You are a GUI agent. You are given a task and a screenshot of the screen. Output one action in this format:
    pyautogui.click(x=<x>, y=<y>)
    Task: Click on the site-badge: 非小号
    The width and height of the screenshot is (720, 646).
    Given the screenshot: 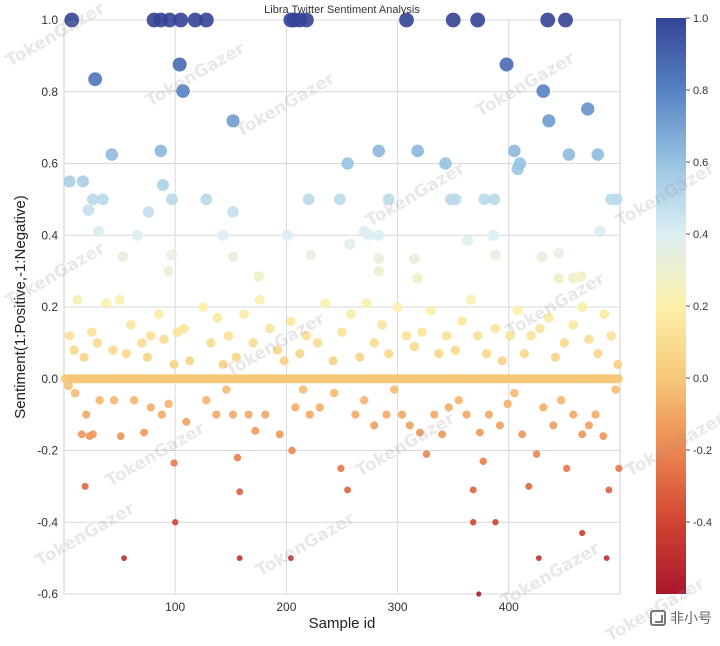 What is the action you would take?
    pyautogui.click(x=681, y=618)
    